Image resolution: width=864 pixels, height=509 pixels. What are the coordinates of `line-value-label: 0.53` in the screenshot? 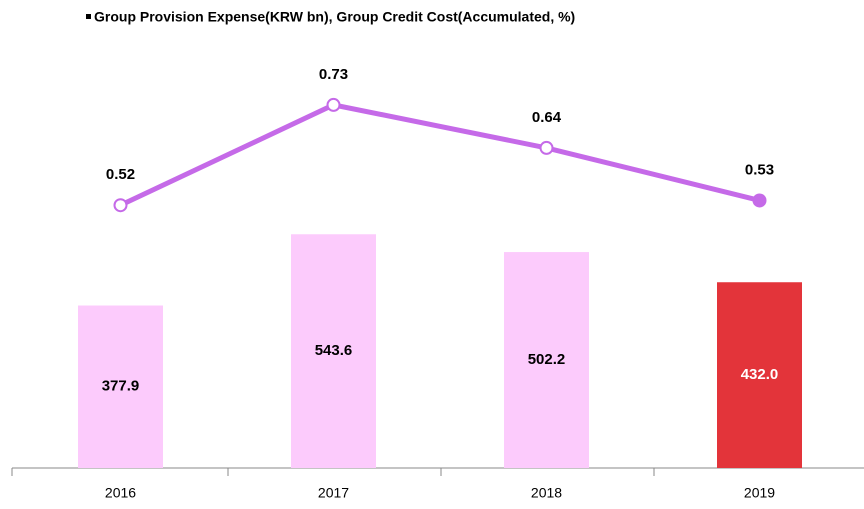 It's located at (759, 169).